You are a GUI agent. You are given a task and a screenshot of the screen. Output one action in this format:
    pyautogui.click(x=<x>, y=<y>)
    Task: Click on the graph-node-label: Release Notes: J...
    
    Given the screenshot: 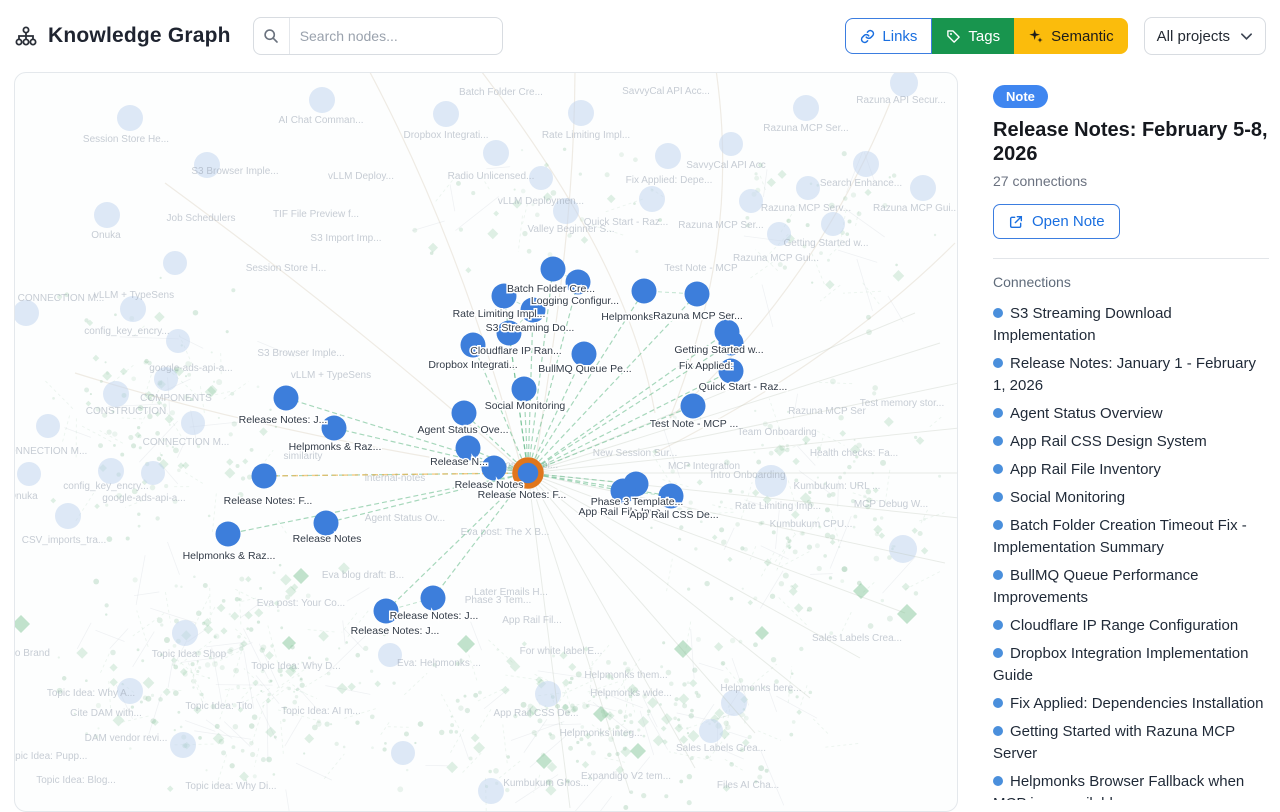 What is the action you would take?
    pyautogui.click(x=434, y=616)
    